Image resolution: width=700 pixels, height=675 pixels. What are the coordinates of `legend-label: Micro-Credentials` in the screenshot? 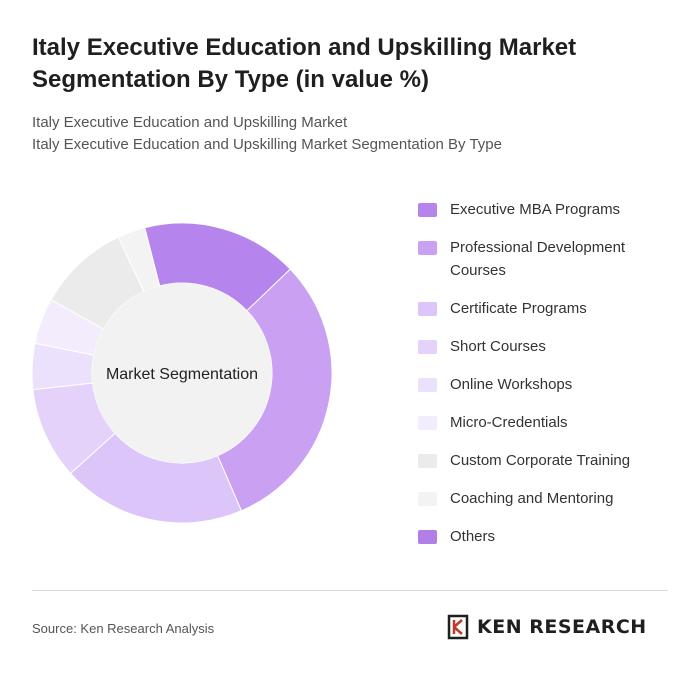 It's located at (509, 422).